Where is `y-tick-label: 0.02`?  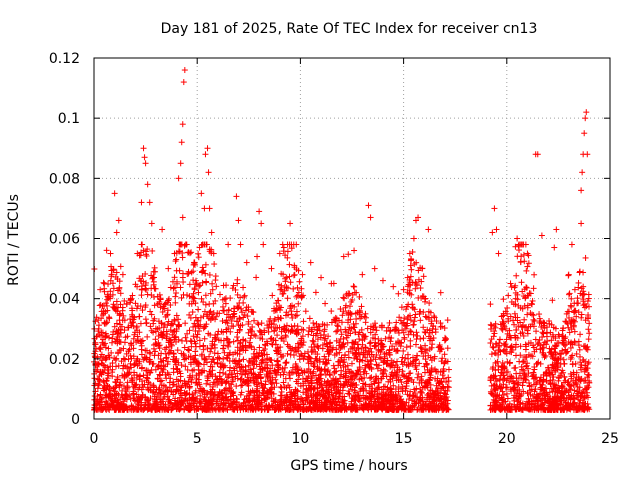
y-tick-label: 0.02 is located at coordinates (64, 360).